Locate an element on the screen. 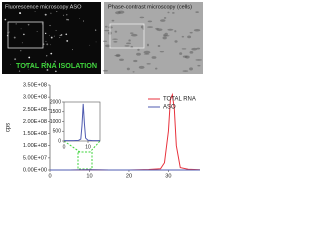  panel-label: TOTAL RNA ISOLATION is located at coordinates (56, 65).